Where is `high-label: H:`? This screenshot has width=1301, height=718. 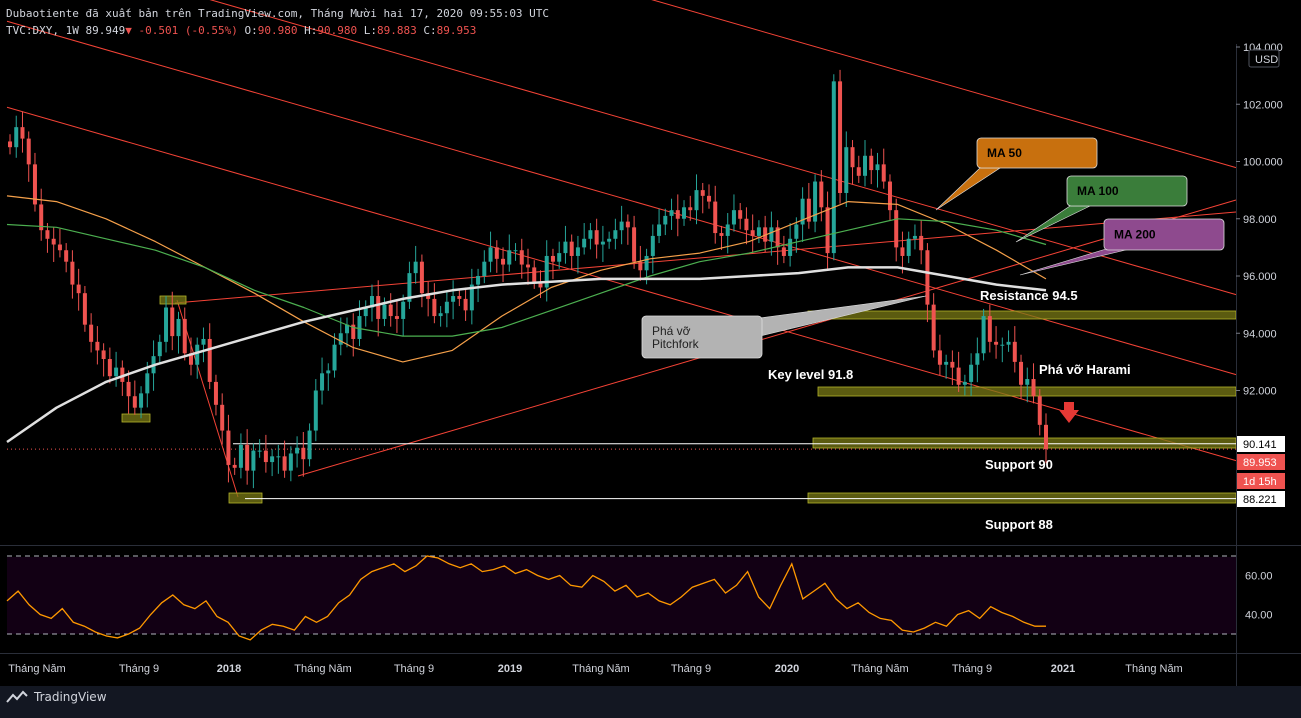 high-label: H: is located at coordinates (311, 30).